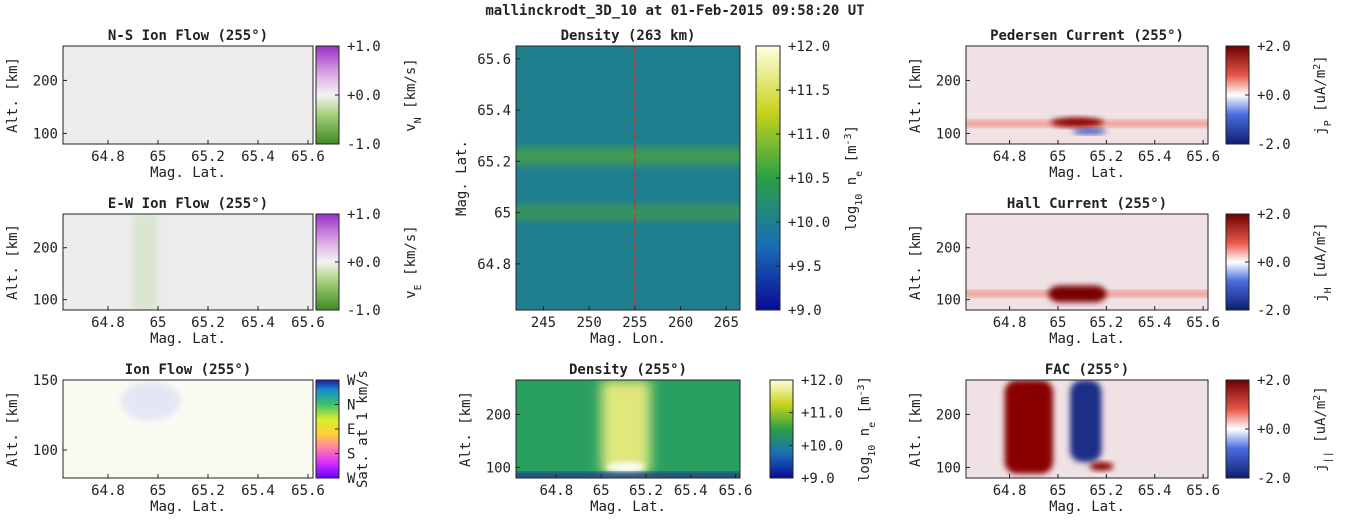  What do you see at coordinates (1323, 95) in the screenshot?
I see `colorbar-label: jP [uA/m2]` at bounding box center [1323, 95].